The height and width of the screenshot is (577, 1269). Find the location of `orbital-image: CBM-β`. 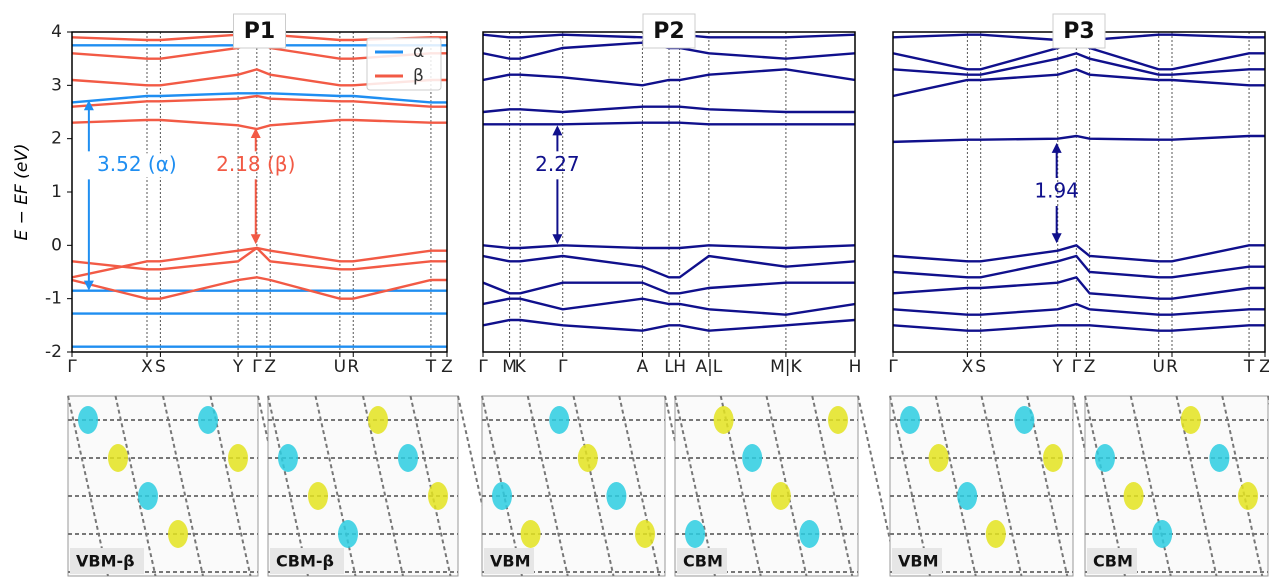

orbital-image: CBM-β is located at coordinates (383, 486).